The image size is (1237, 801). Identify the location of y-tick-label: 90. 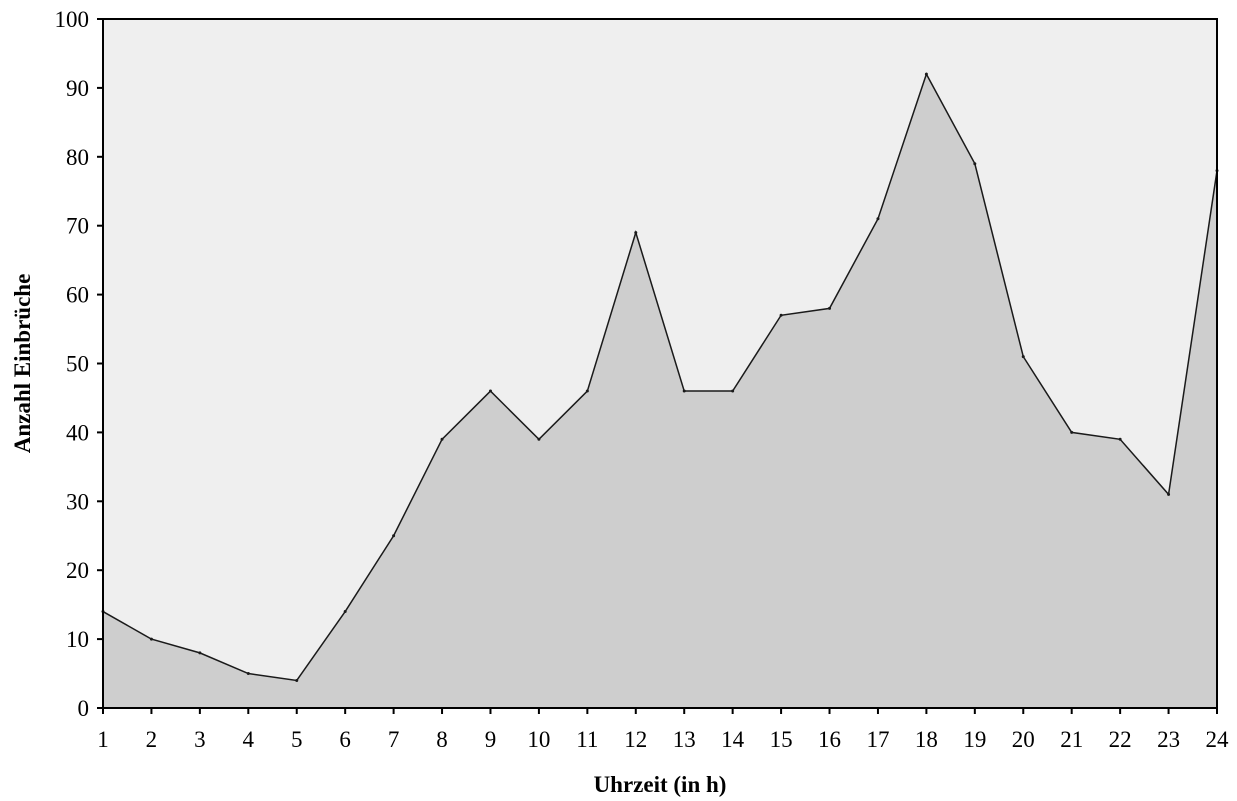
(77, 88).